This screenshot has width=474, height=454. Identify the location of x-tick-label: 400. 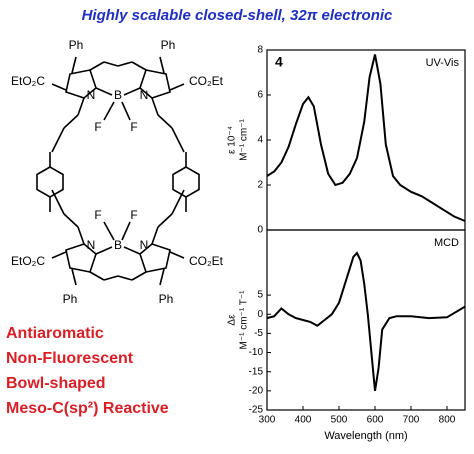
(303, 420).